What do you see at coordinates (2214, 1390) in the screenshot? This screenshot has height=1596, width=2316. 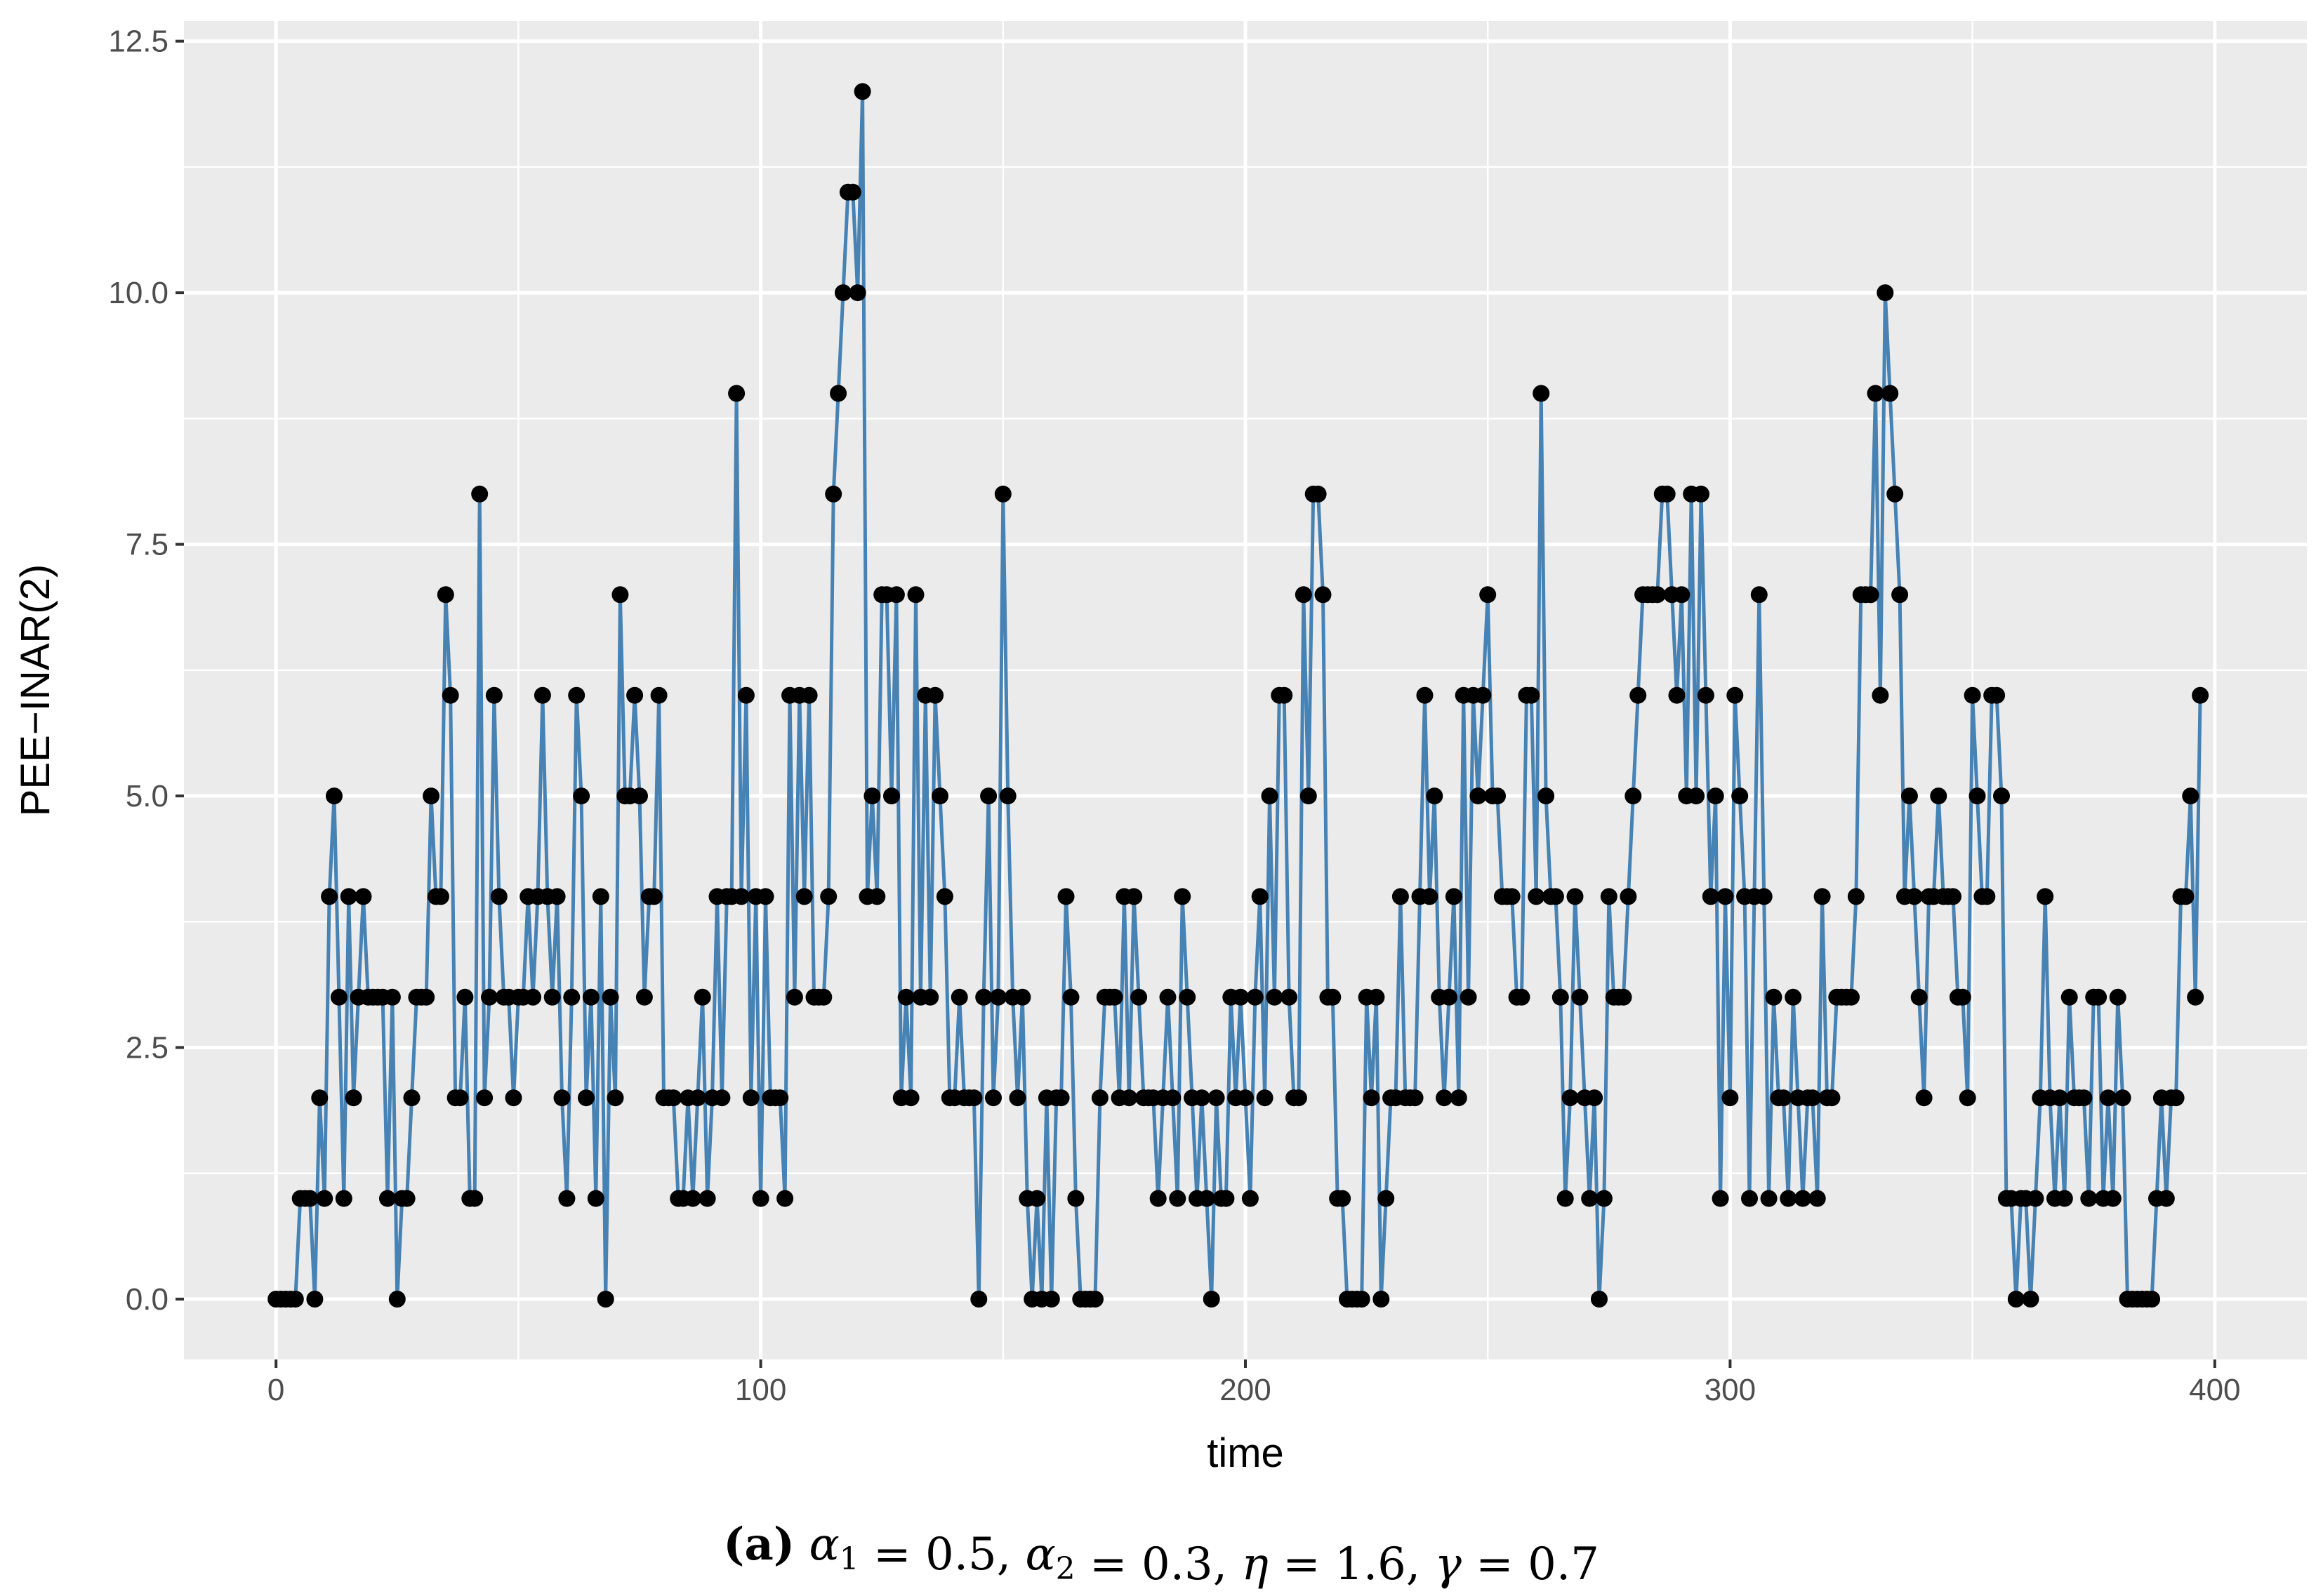 I see `x-tick-label: 400` at bounding box center [2214, 1390].